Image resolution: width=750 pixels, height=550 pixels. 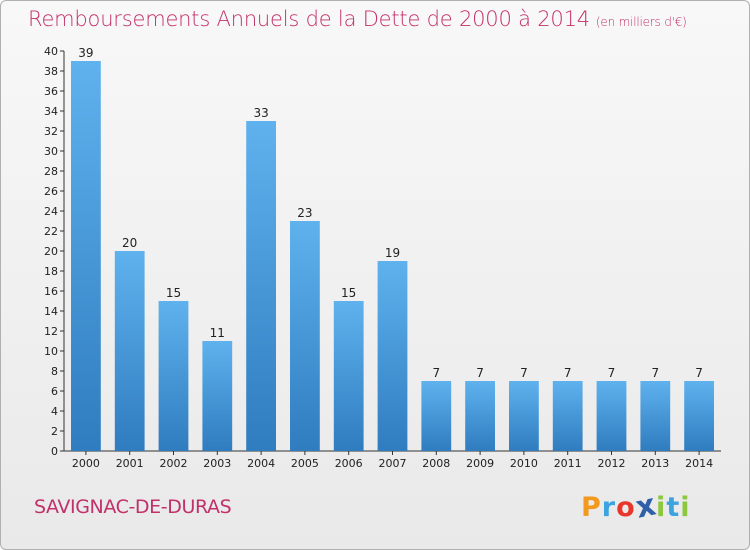 I want to click on y-tick-label: 32, so click(x=51, y=131).